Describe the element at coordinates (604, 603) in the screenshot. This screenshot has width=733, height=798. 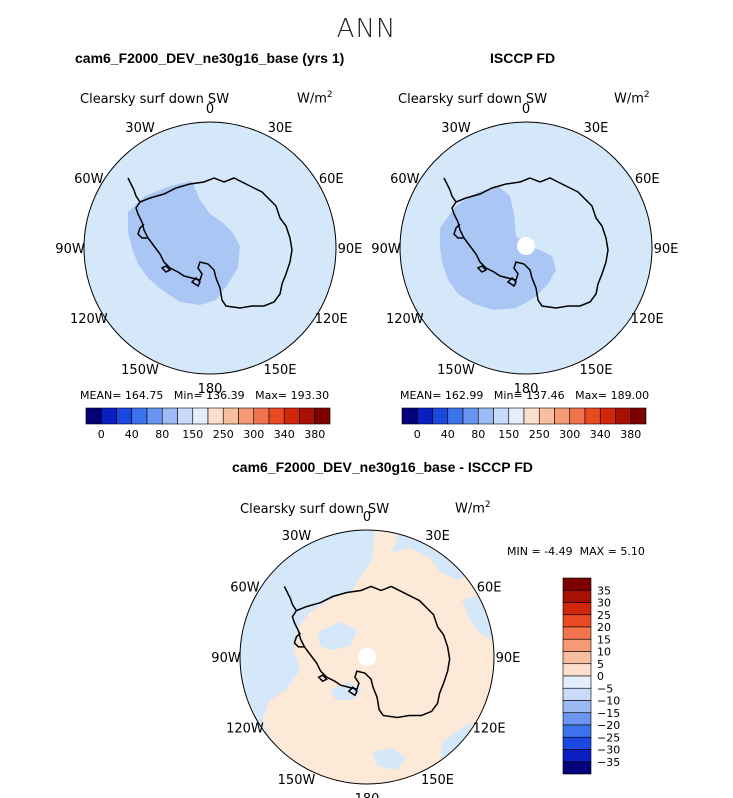
I see `colorbar-tick-label: 30` at that location.